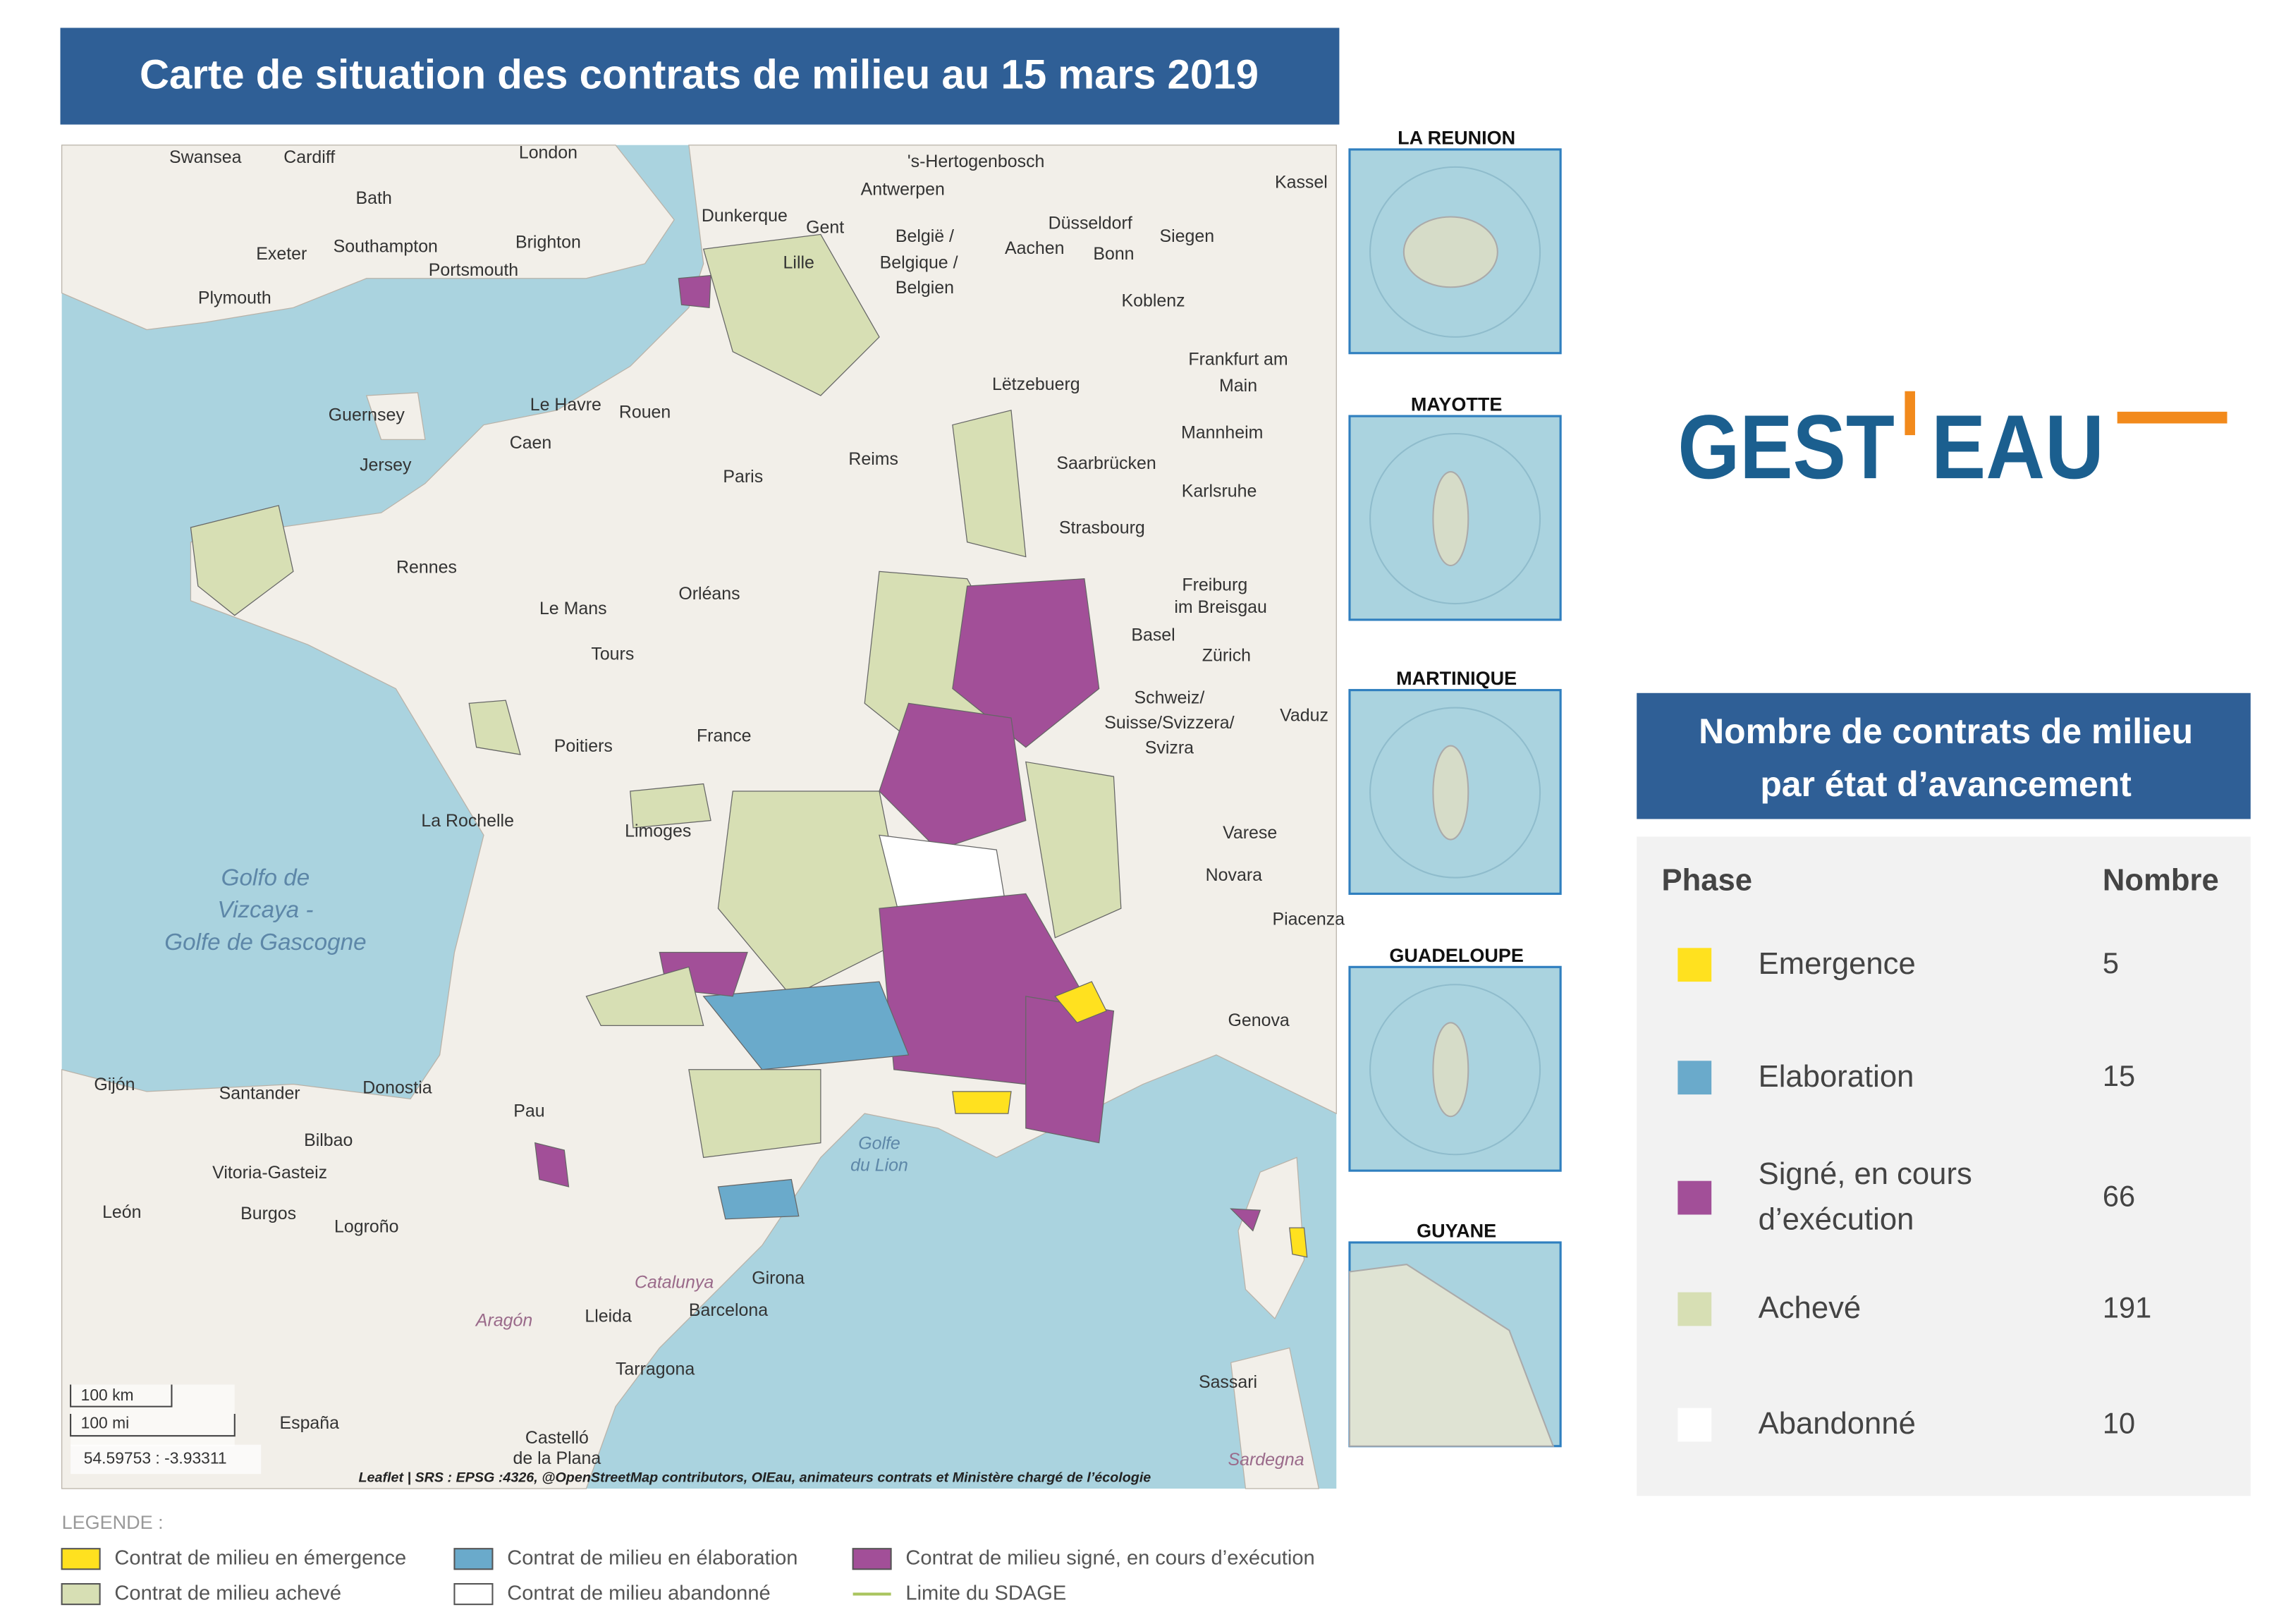  I want to click on count: 5, so click(2111, 962).